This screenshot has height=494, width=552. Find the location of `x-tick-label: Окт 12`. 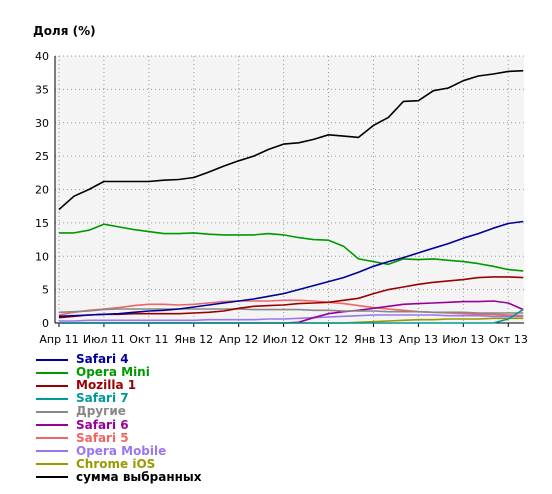

x-tick-label: Окт 12 is located at coordinates (328, 339).